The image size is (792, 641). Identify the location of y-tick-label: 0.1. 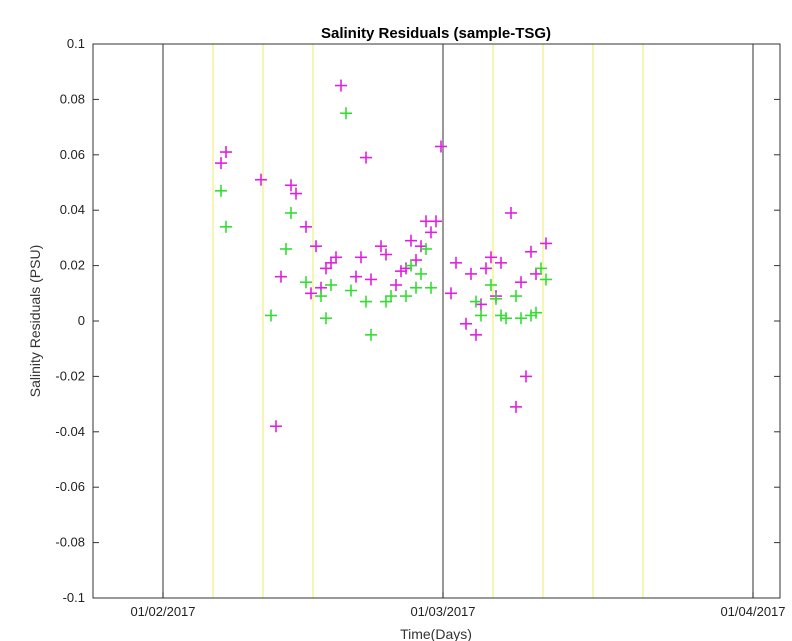
(76, 43).